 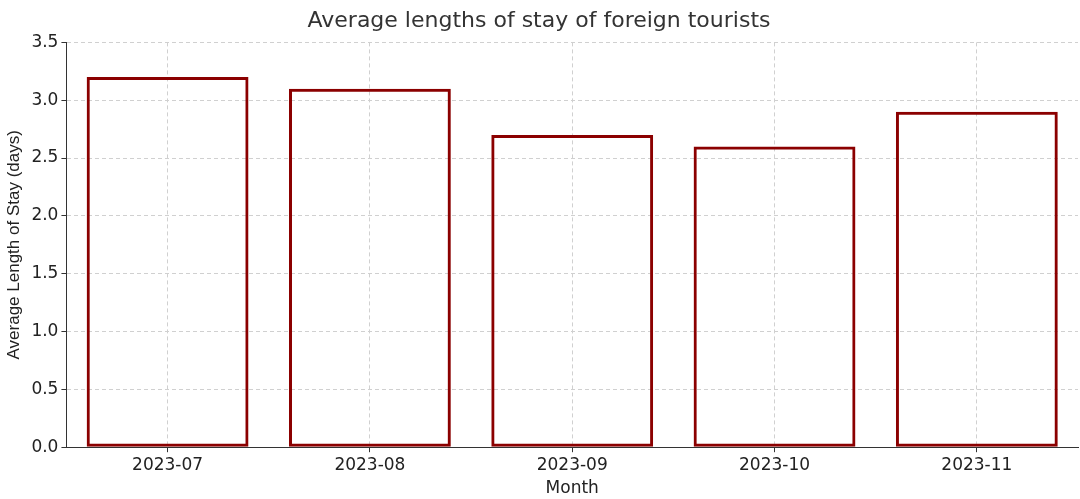 What do you see at coordinates (45, 40) in the screenshot?
I see `y-tick-label: 3.5` at bounding box center [45, 40].